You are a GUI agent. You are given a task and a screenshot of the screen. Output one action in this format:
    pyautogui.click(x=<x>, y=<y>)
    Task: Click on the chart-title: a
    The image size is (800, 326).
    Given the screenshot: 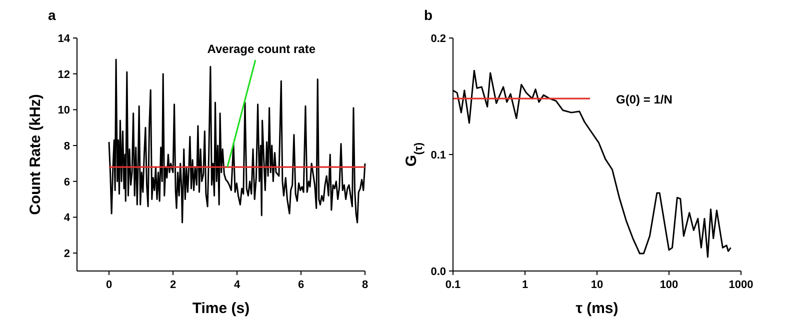 What is the action you would take?
    pyautogui.click(x=52, y=15)
    